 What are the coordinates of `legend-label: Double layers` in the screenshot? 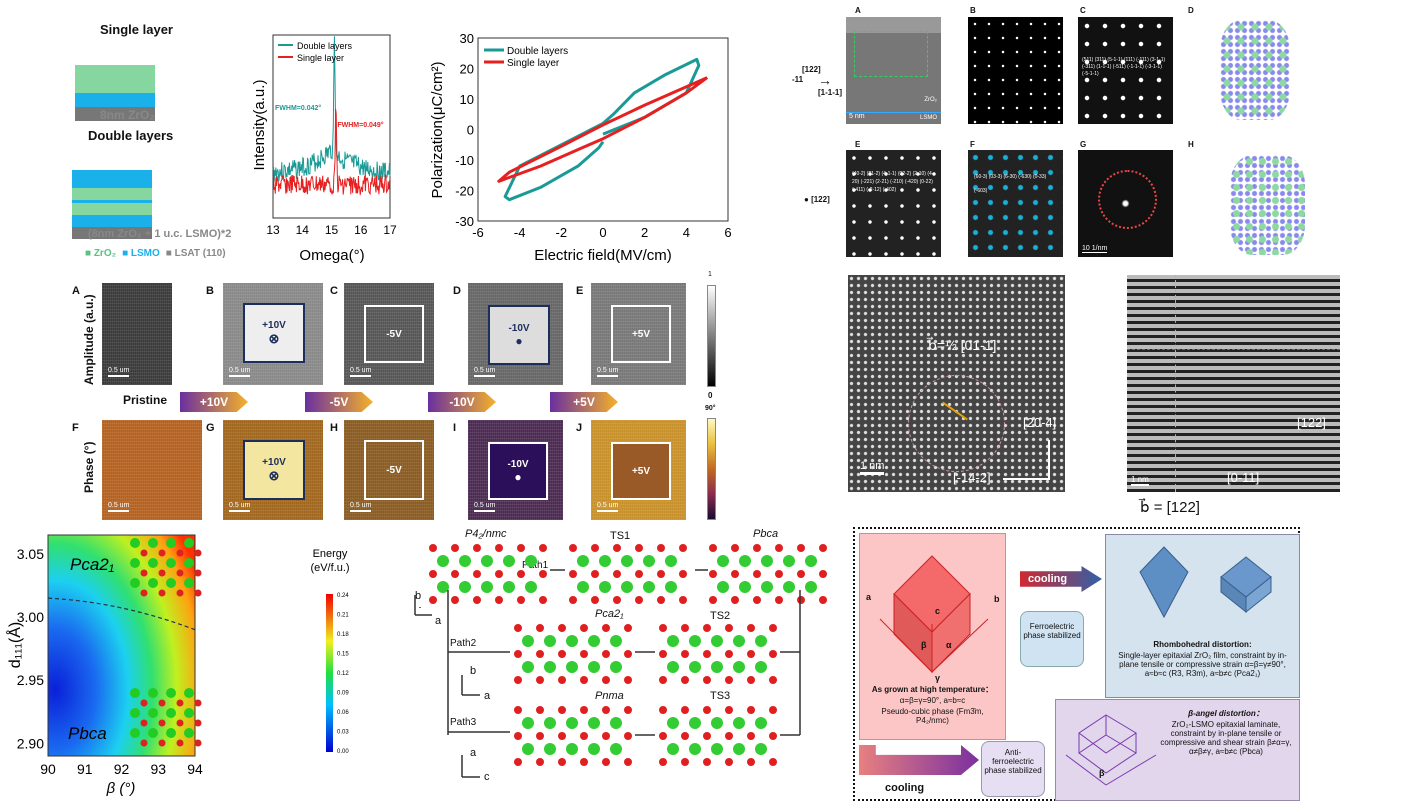 It's located at (325, 46).